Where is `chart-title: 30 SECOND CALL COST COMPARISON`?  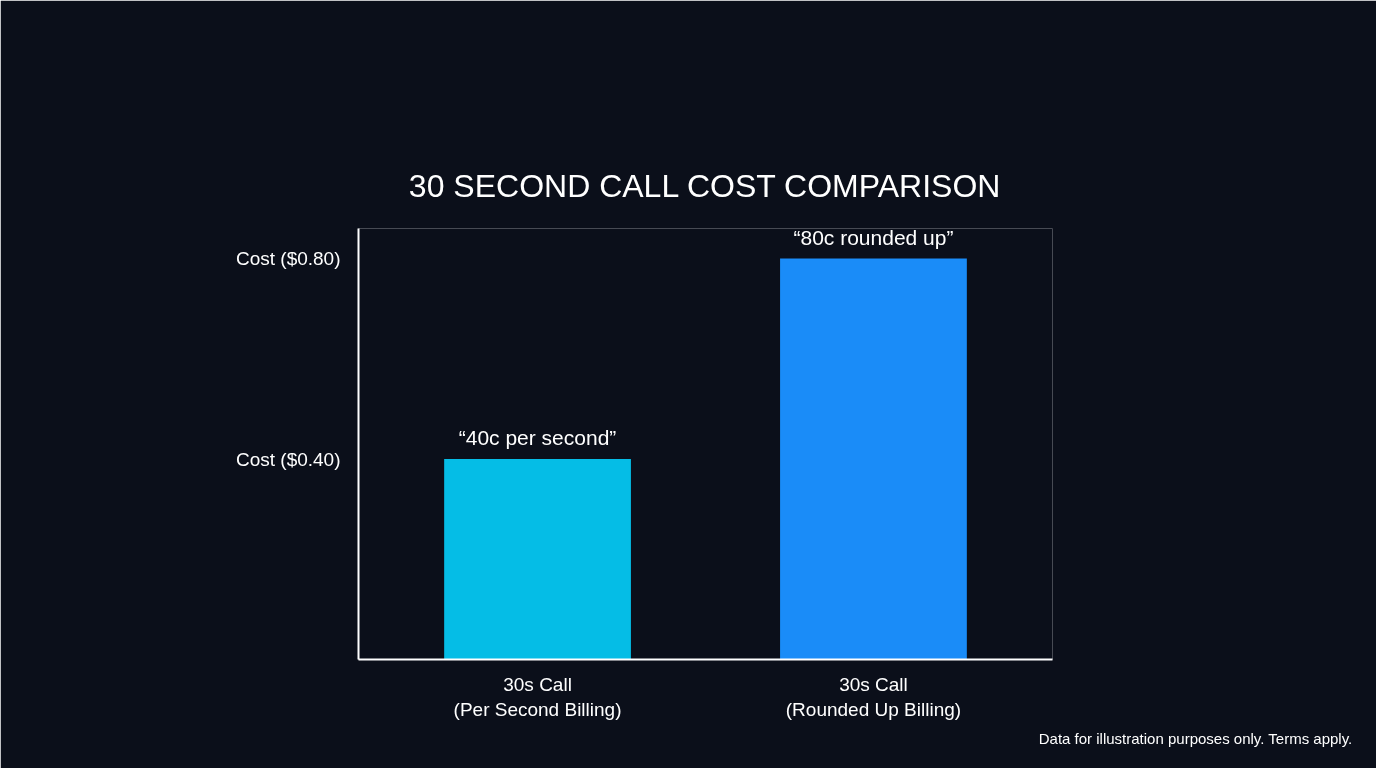 chart-title: 30 SECOND CALL COST COMPARISON is located at coordinates (704, 185).